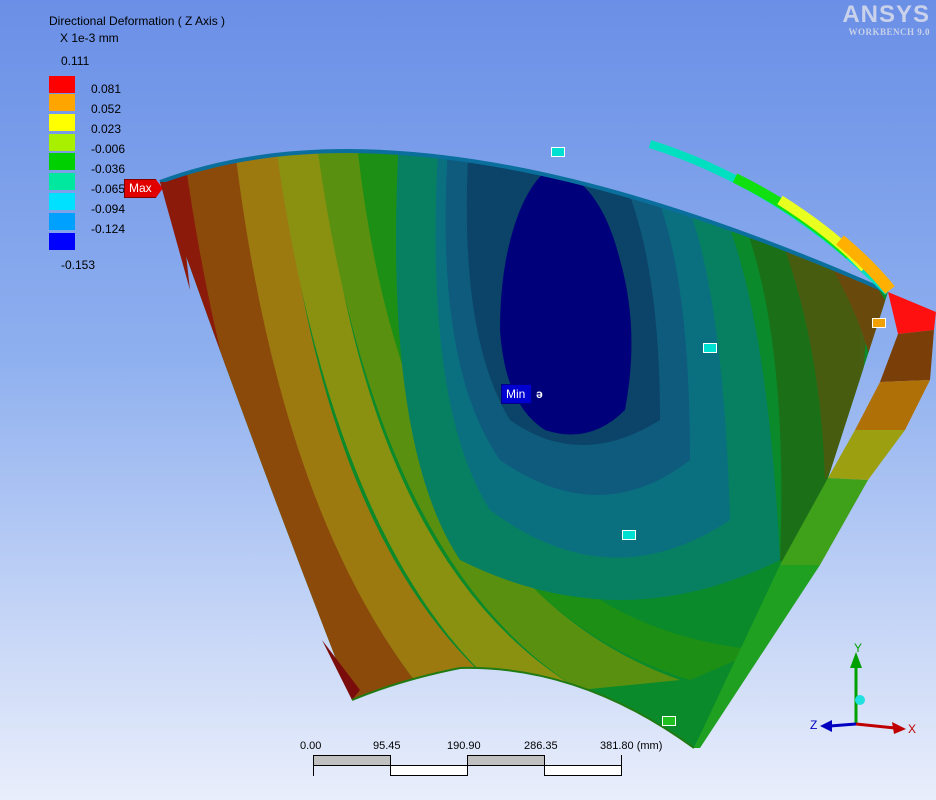 The image size is (936, 800). I want to click on min-probe-symbol: ə, so click(539, 394).